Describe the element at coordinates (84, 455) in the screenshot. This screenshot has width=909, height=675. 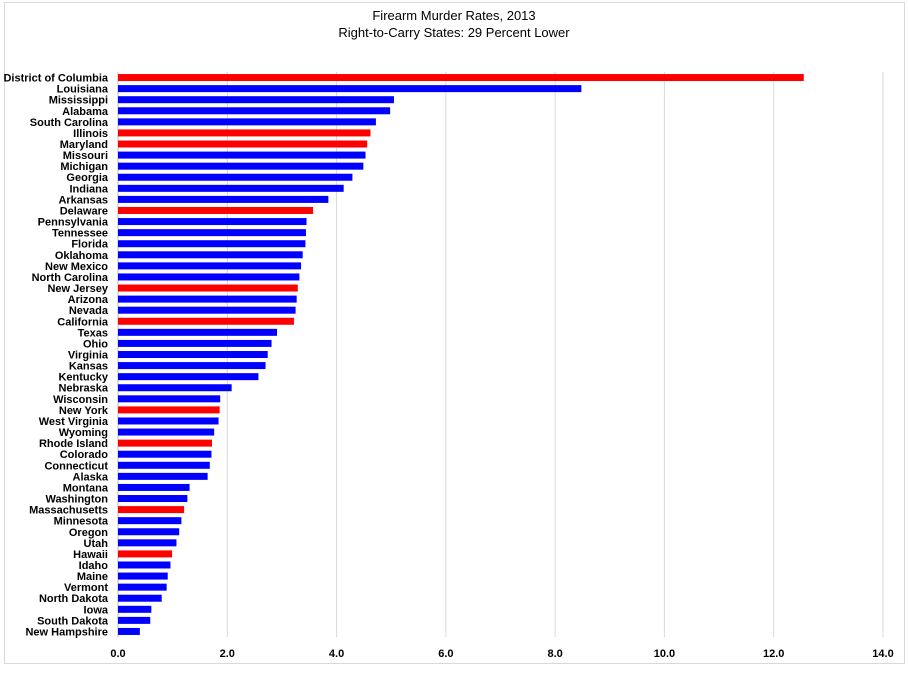
I see `category-label: Colorado` at that location.